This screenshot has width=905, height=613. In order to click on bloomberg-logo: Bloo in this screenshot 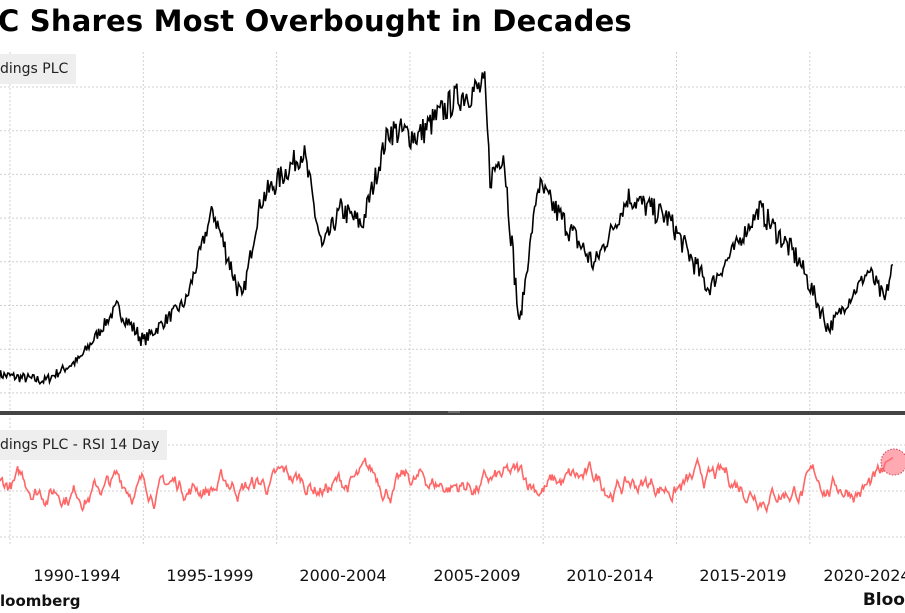, I will do `click(883, 600)`.